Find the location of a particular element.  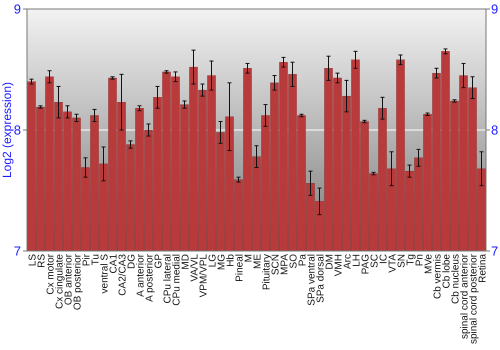

x-tick-label: A anterior is located at coordinates (141, 275).